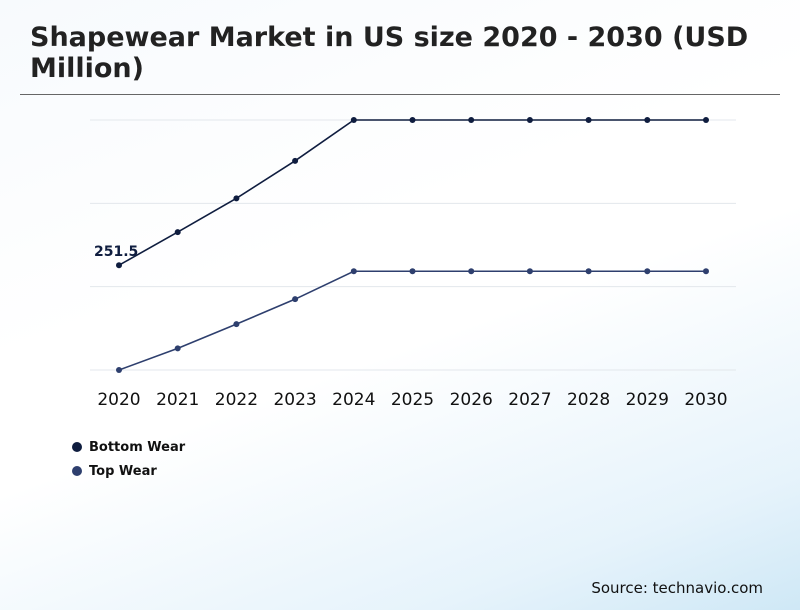  I want to click on x-tick-label: 2026, so click(471, 400).